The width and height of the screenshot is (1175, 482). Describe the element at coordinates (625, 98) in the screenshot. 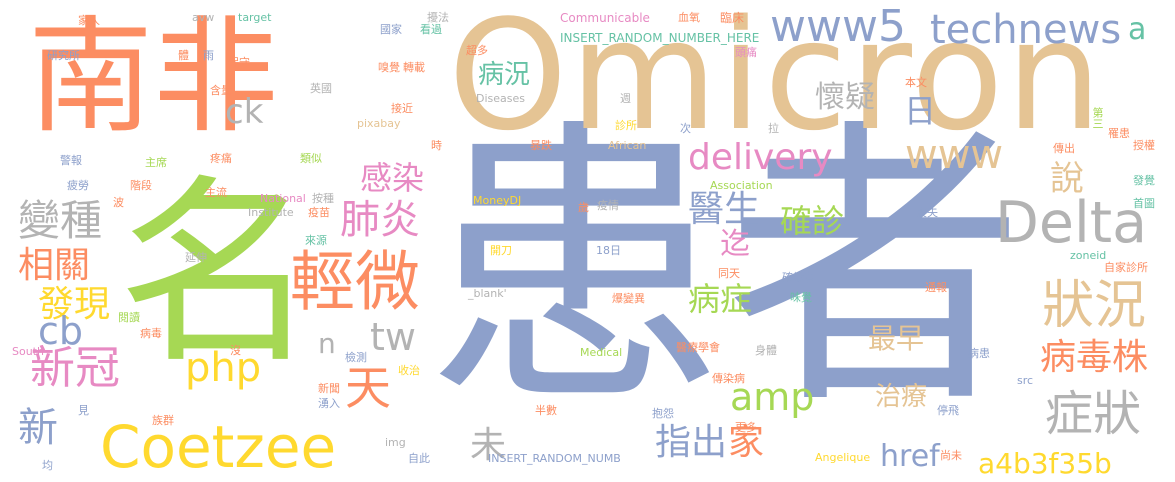

I see `cloud-word: 週` at that location.